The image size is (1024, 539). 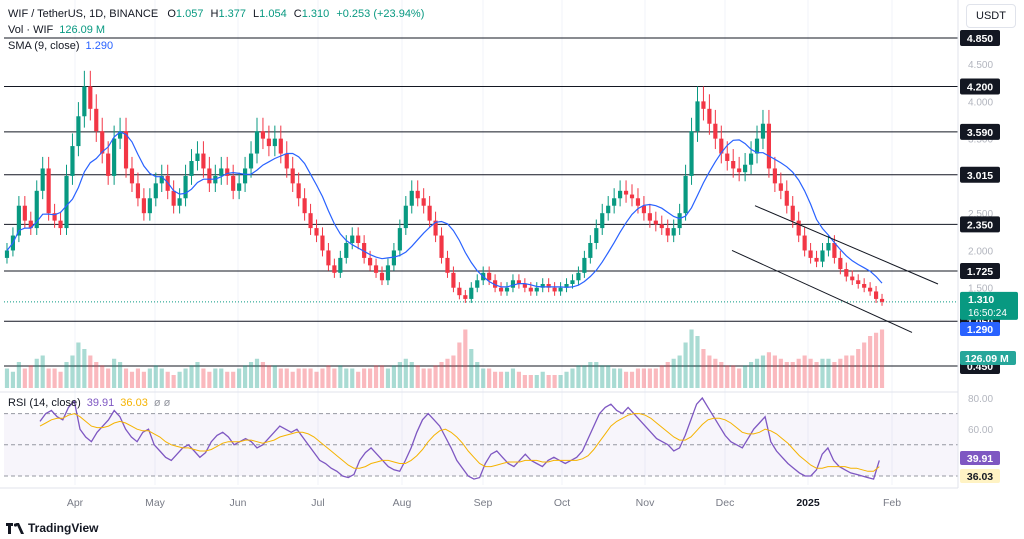 I want to click on time-tick-label: May, so click(x=155, y=503).